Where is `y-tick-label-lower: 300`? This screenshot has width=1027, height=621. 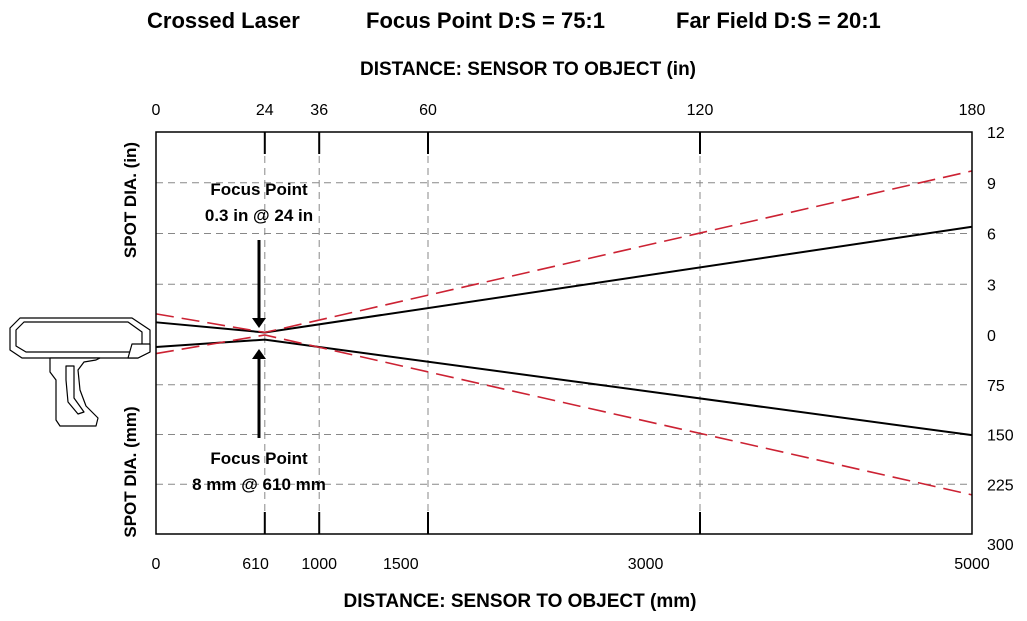 y-tick-label-lower: 300 is located at coordinates (1000, 545).